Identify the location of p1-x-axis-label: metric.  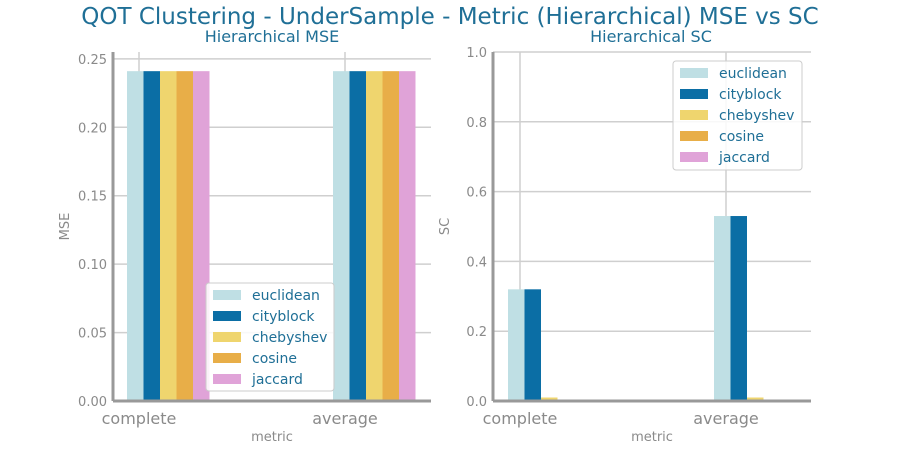
(272, 437).